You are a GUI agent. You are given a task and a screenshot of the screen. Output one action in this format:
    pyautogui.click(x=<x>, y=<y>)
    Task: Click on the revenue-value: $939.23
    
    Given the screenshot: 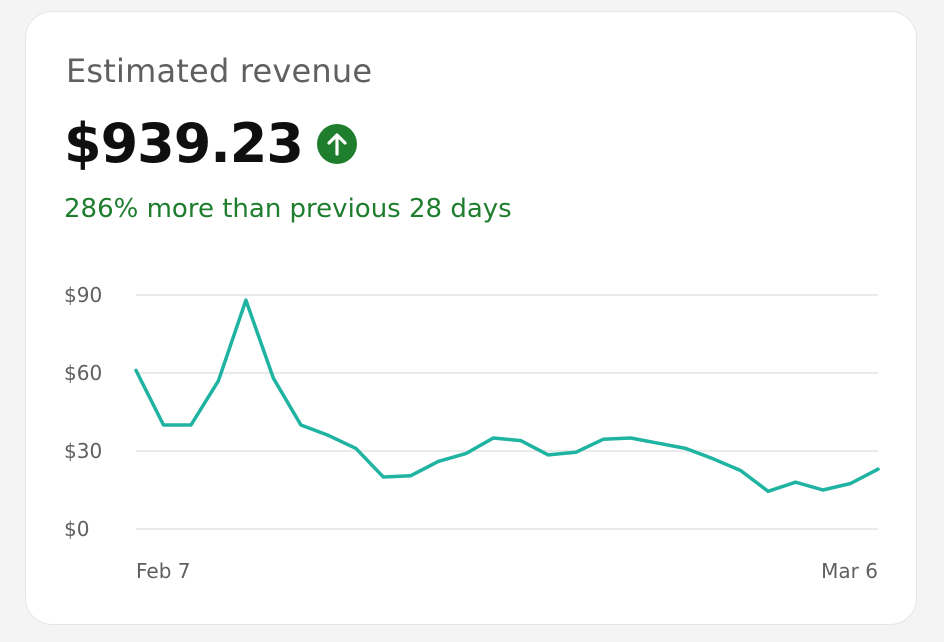 What is the action you would take?
    pyautogui.click(x=184, y=143)
    